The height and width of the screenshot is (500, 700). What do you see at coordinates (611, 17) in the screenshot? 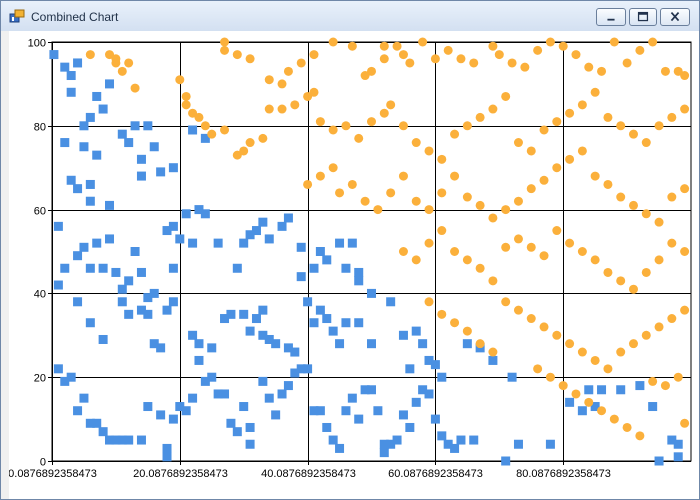
I see `minimize-button` at bounding box center [611, 17].